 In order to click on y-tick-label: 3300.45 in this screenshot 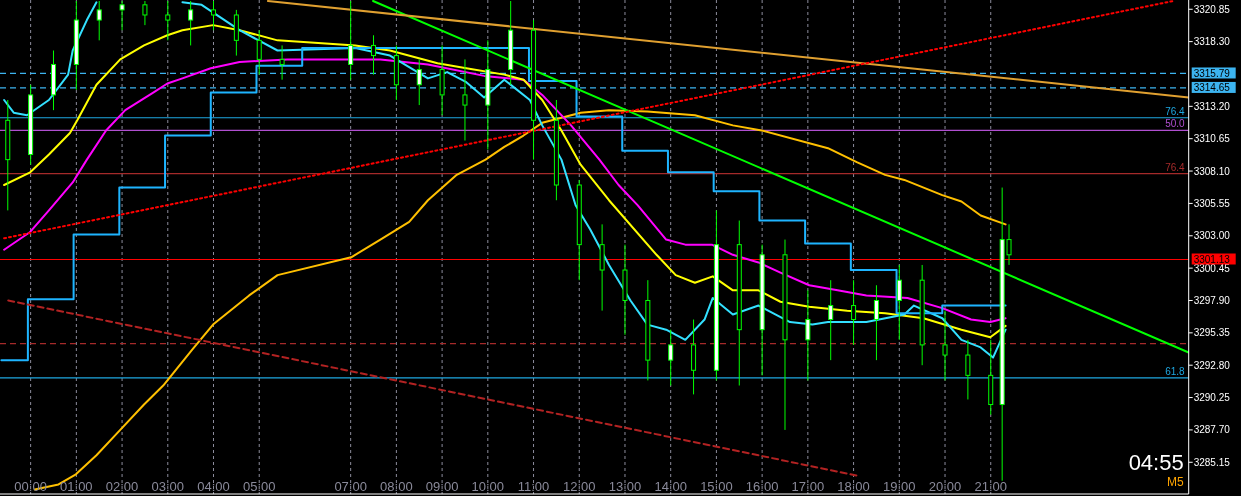, I will do `click(1212, 268)`.